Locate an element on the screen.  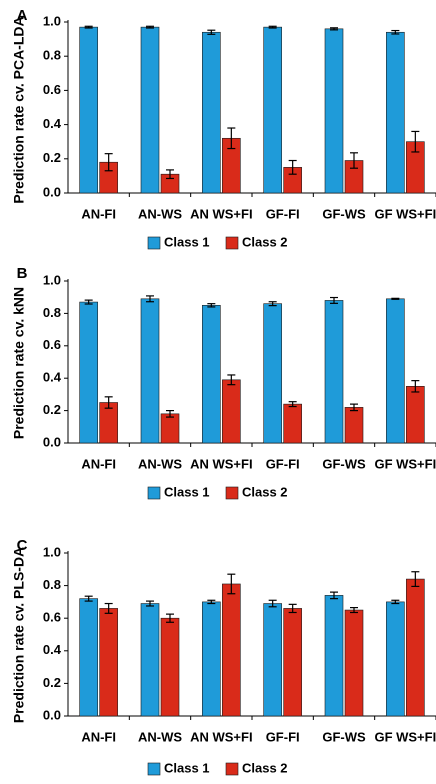
panel-label: B is located at coordinates (22, 273).